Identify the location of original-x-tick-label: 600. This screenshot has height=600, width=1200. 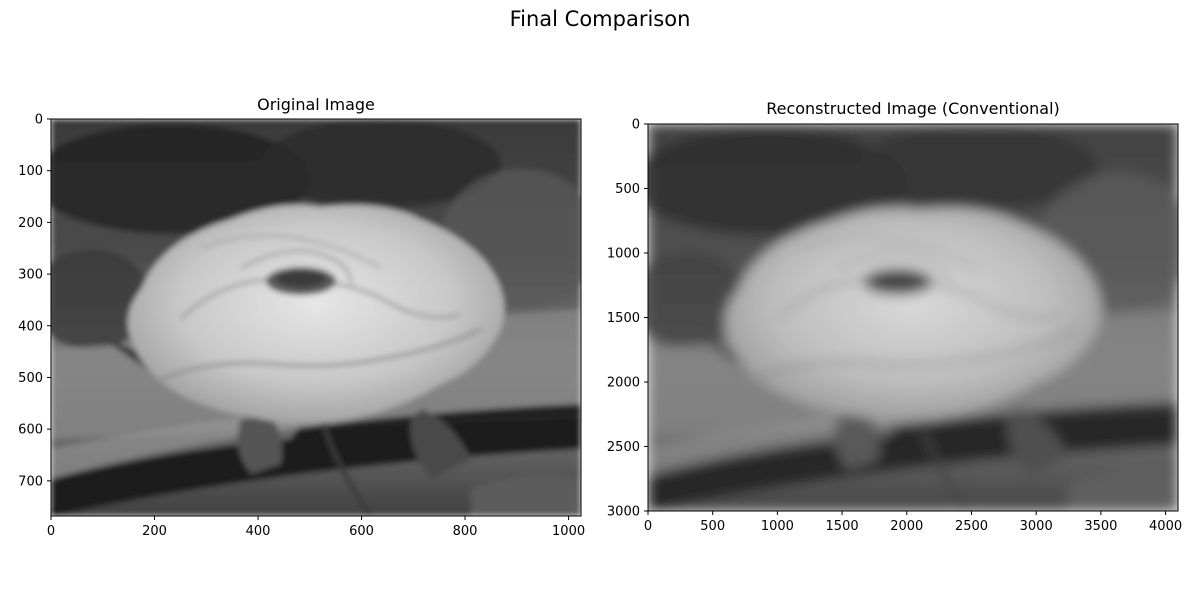
(361, 531).